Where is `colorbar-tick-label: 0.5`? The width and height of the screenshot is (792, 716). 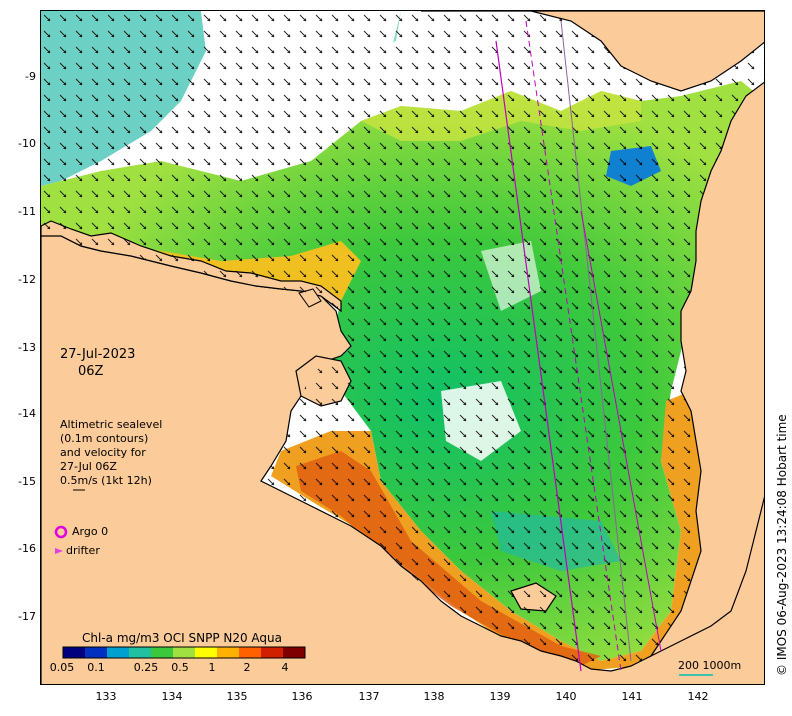
colorbar-tick-label: 0.5 is located at coordinates (180, 667).